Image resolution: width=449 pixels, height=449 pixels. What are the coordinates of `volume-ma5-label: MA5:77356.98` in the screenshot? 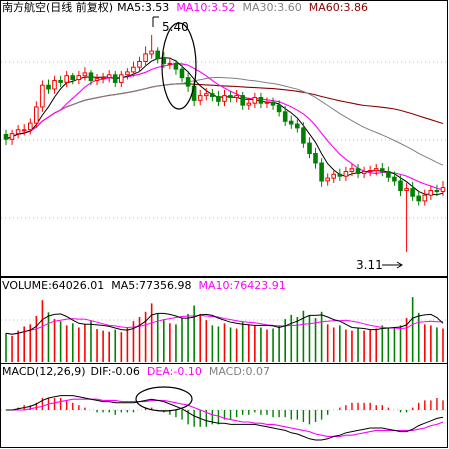 It's located at (151, 285).